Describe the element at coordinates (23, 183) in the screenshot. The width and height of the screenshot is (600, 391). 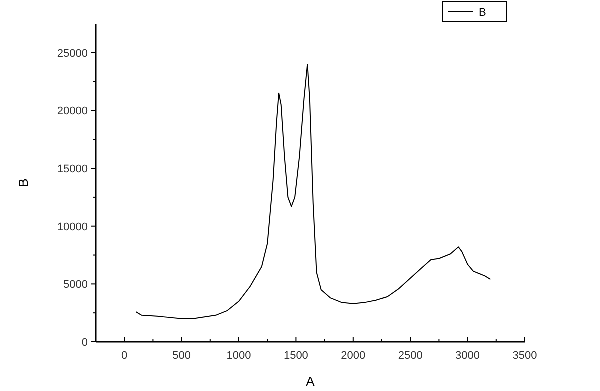
I see `y-axis-title: B` at that location.